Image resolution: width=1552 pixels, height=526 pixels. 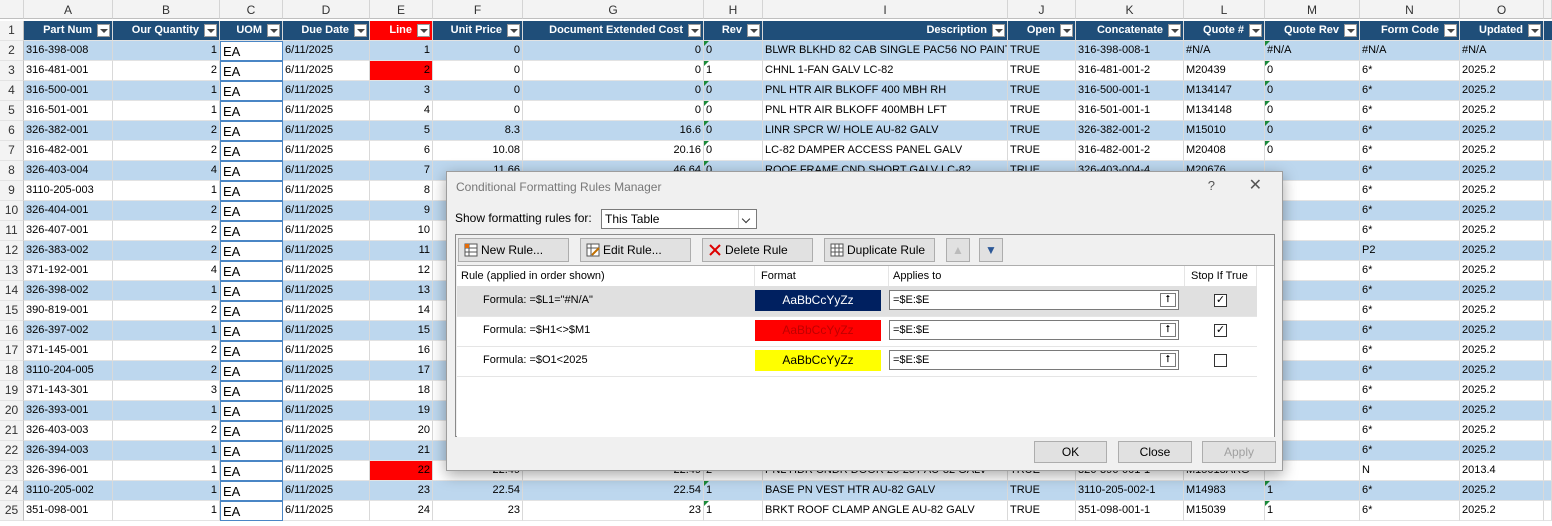 I want to click on apply-button: Apply, so click(x=1239, y=452).